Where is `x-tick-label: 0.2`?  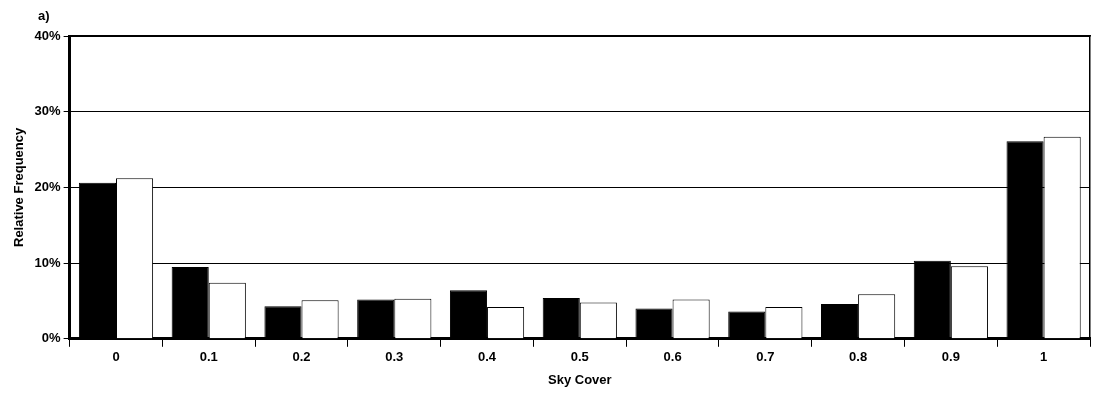
x-tick-label: 0.2 is located at coordinates (301, 357).